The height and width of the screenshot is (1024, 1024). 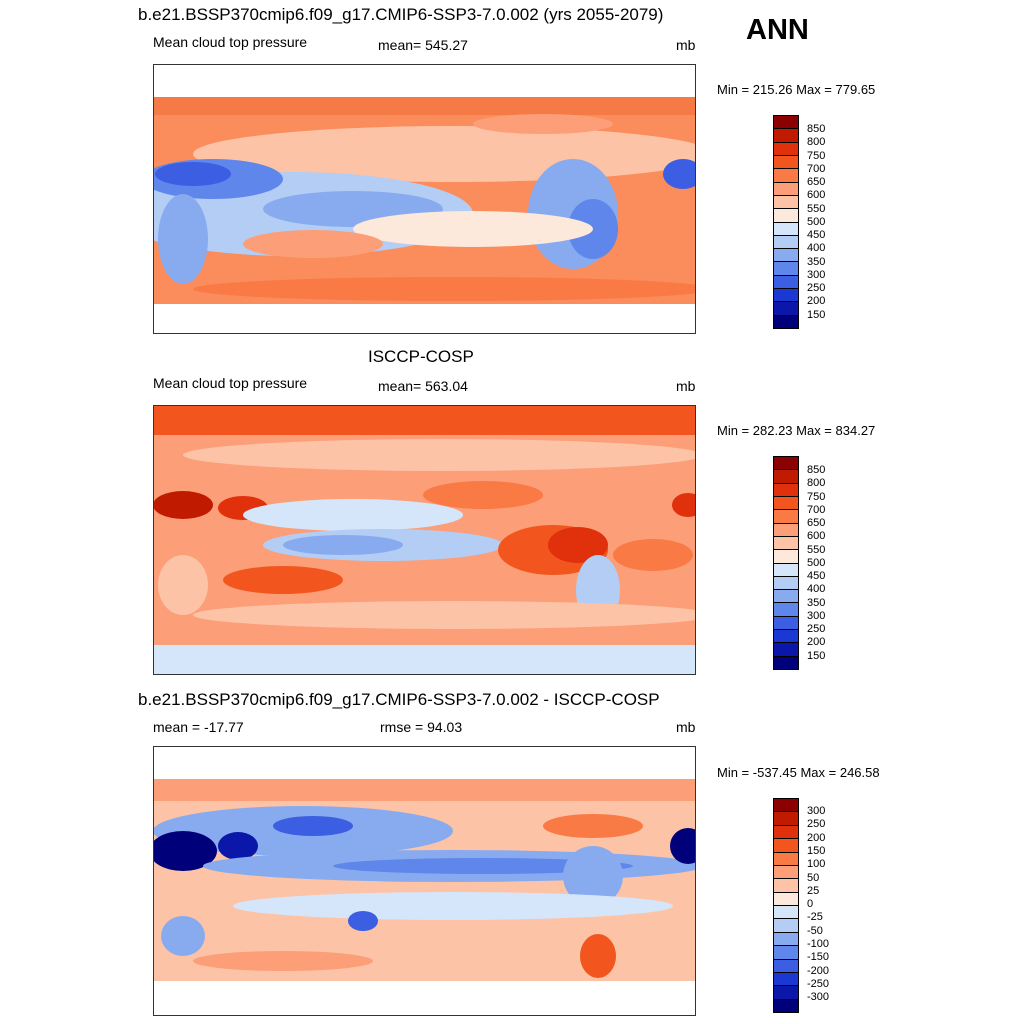 What do you see at coordinates (421, 727) in the screenshot?
I see `panel3-rmse-label: rmse = 94.03` at bounding box center [421, 727].